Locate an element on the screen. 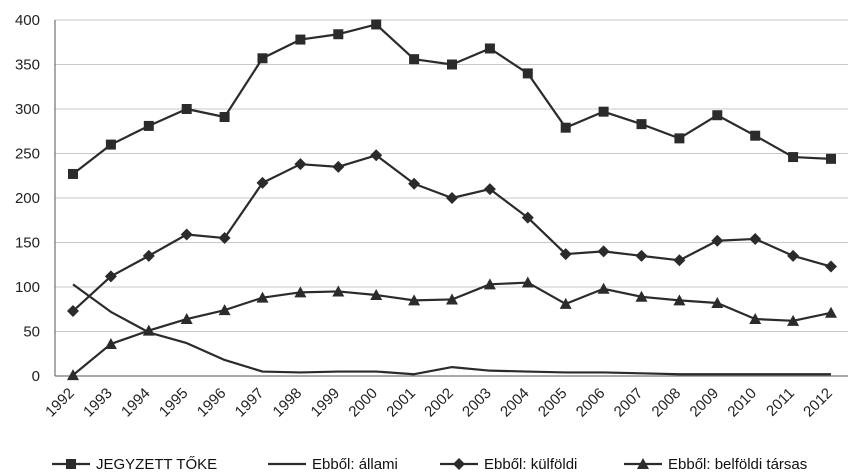 The image size is (853, 475). x-tick-label: 2002 is located at coordinates (439, 403).